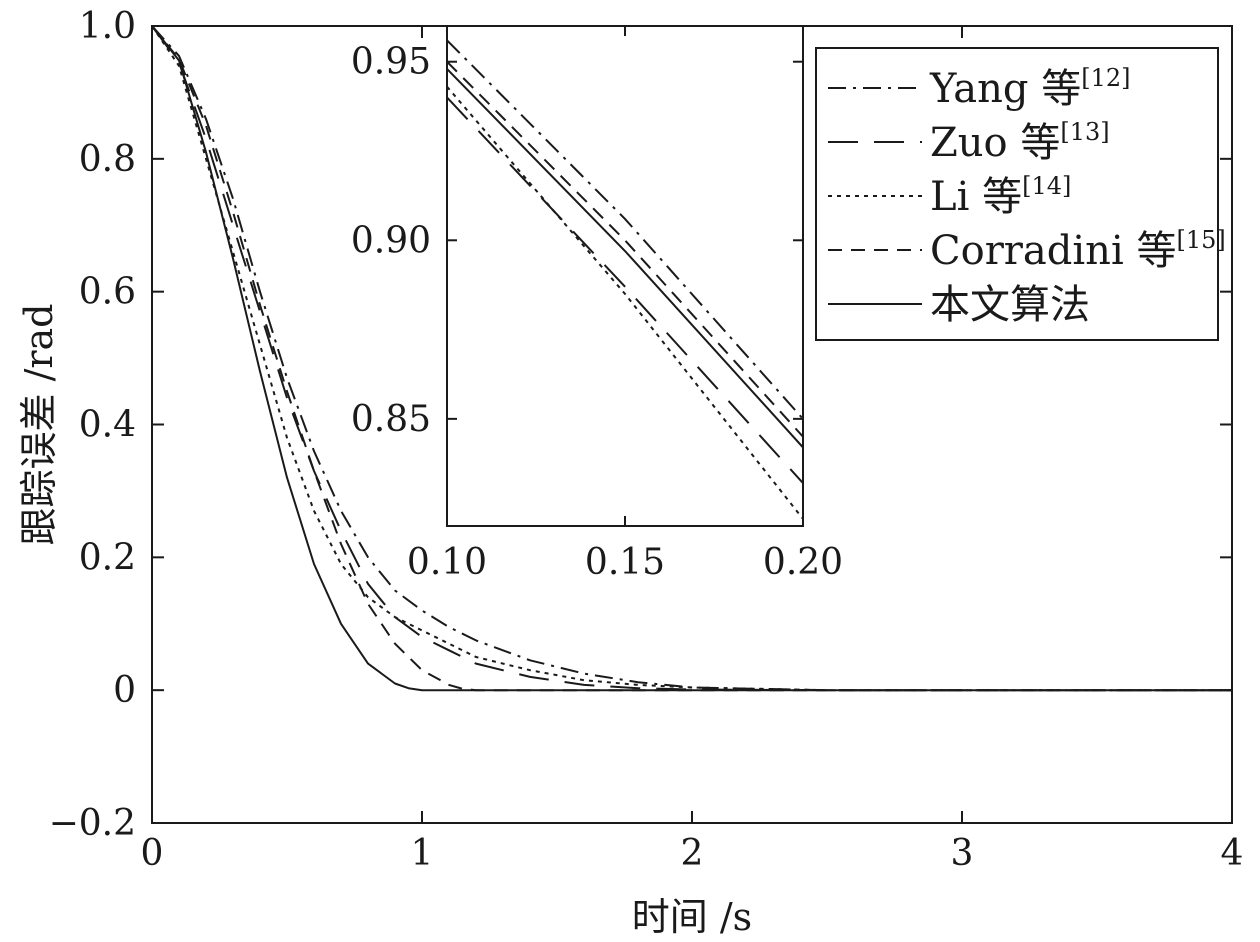 The width and height of the screenshot is (1260, 942). I want to click on legend-name: Corradini 等, so click(1053, 251).